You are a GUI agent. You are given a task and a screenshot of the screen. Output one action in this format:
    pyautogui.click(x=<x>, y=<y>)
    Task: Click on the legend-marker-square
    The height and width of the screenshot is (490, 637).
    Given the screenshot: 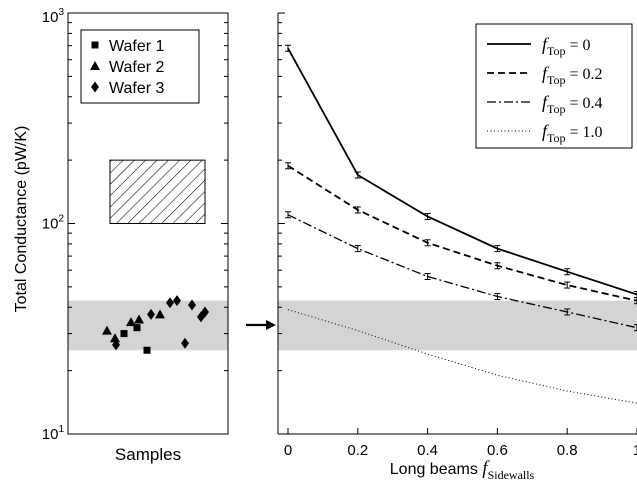 What is the action you would take?
    pyautogui.click(x=95, y=45)
    